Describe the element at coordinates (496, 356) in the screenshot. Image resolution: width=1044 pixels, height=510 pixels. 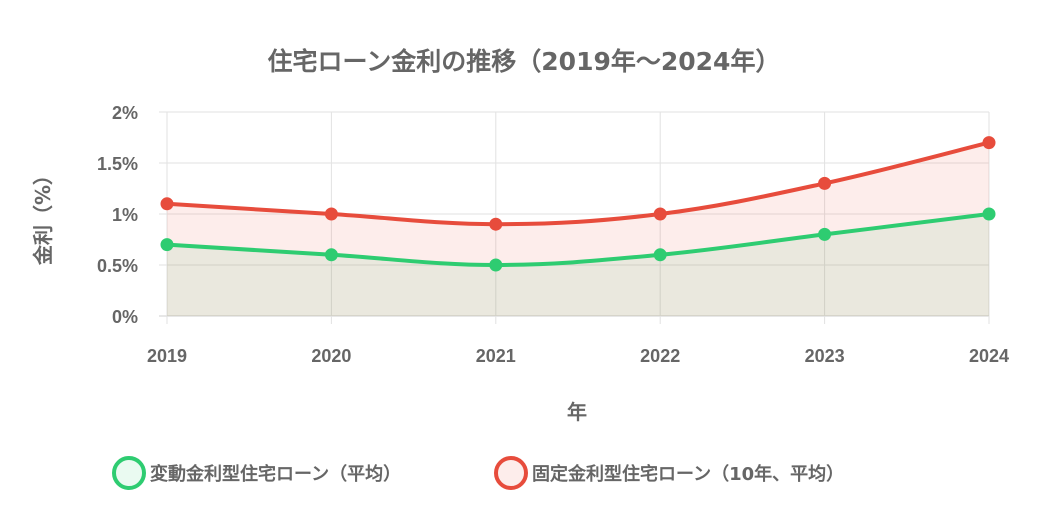
I see `x-tick-label: 2021` at that location.